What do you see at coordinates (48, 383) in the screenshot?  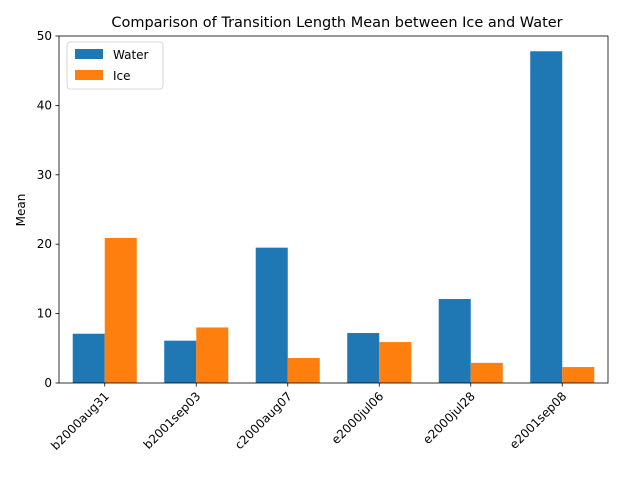 I see `y-tick-label-0: 0` at bounding box center [48, 383].